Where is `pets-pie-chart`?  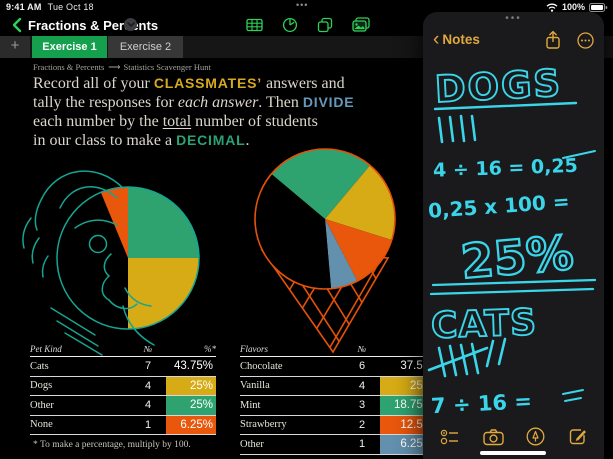 pets-pie-chart is located at coordinates (111, 263).